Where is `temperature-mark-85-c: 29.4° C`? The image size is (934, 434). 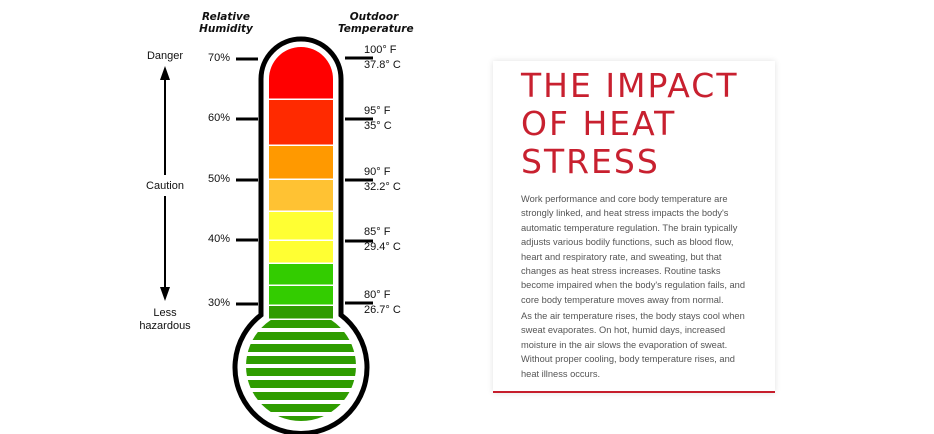
temperature-mark-85-c: 29.4° C is located at coordinates (382, 247).